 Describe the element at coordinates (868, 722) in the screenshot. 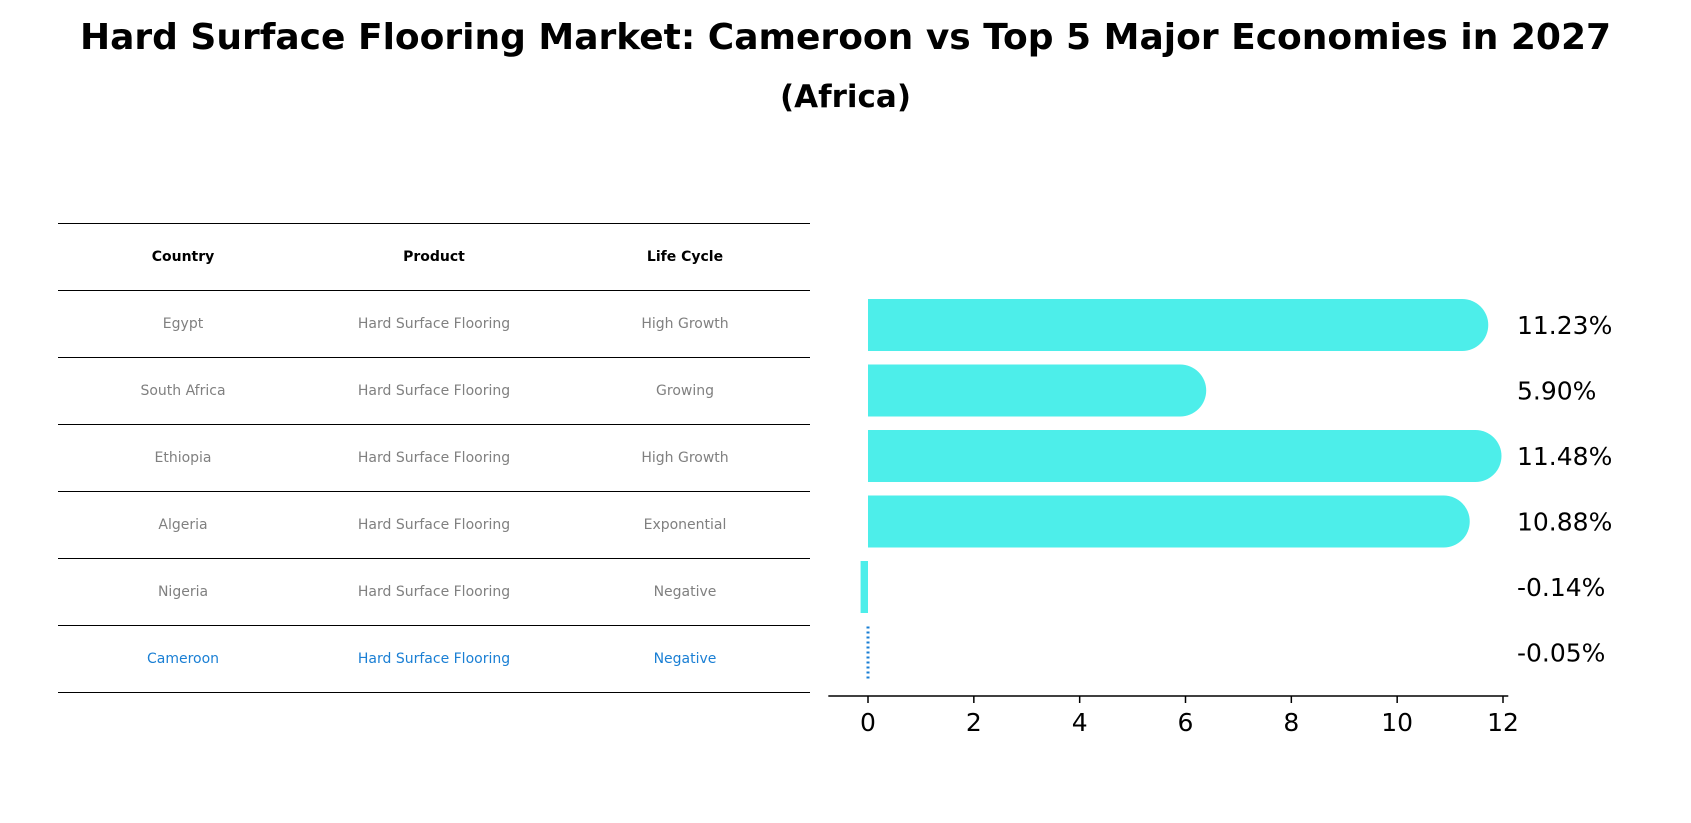

I see `x-tick-label: 0` at that location.